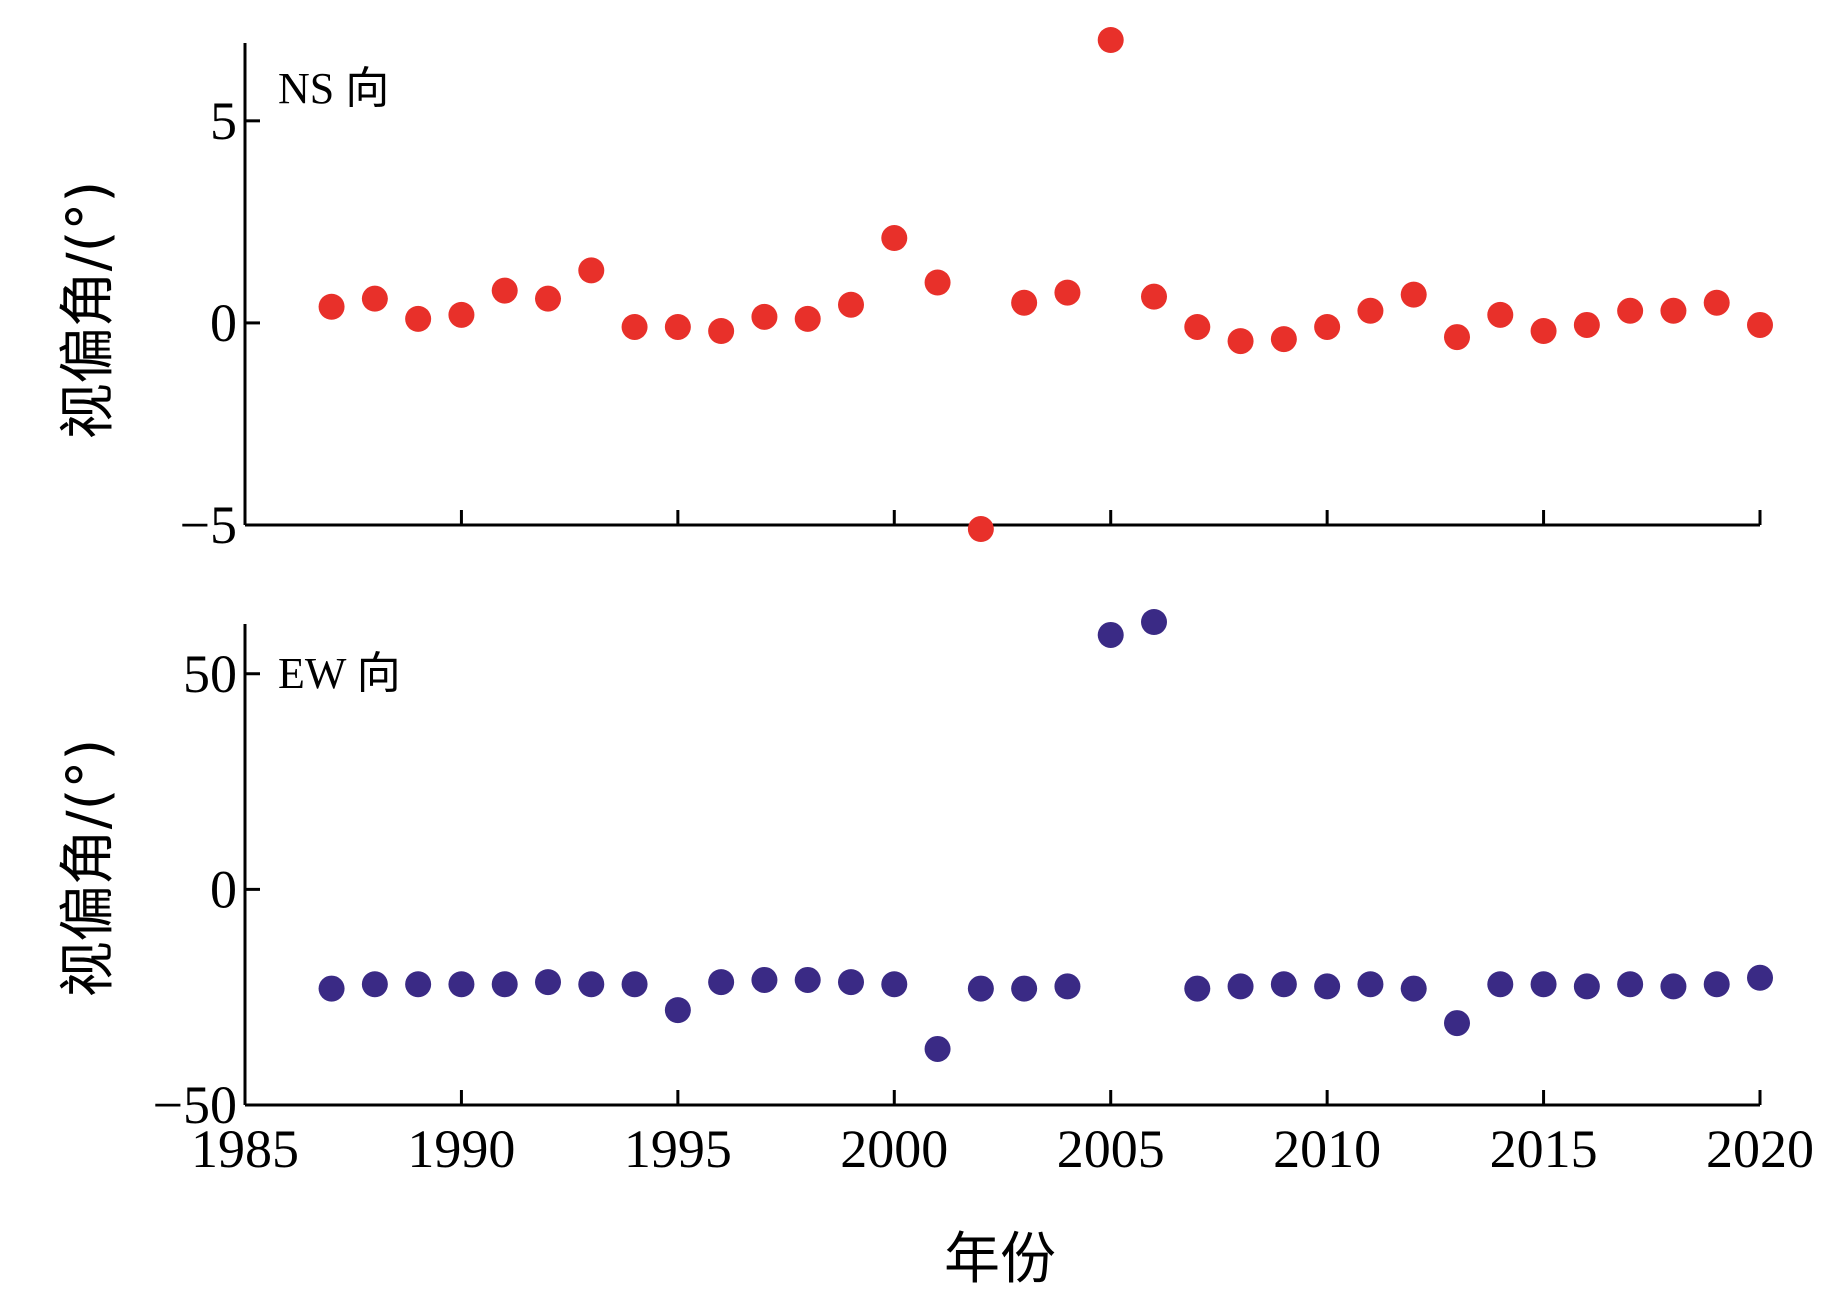  I want to click on ew-y-tick-label: 0, so click(223, 889).